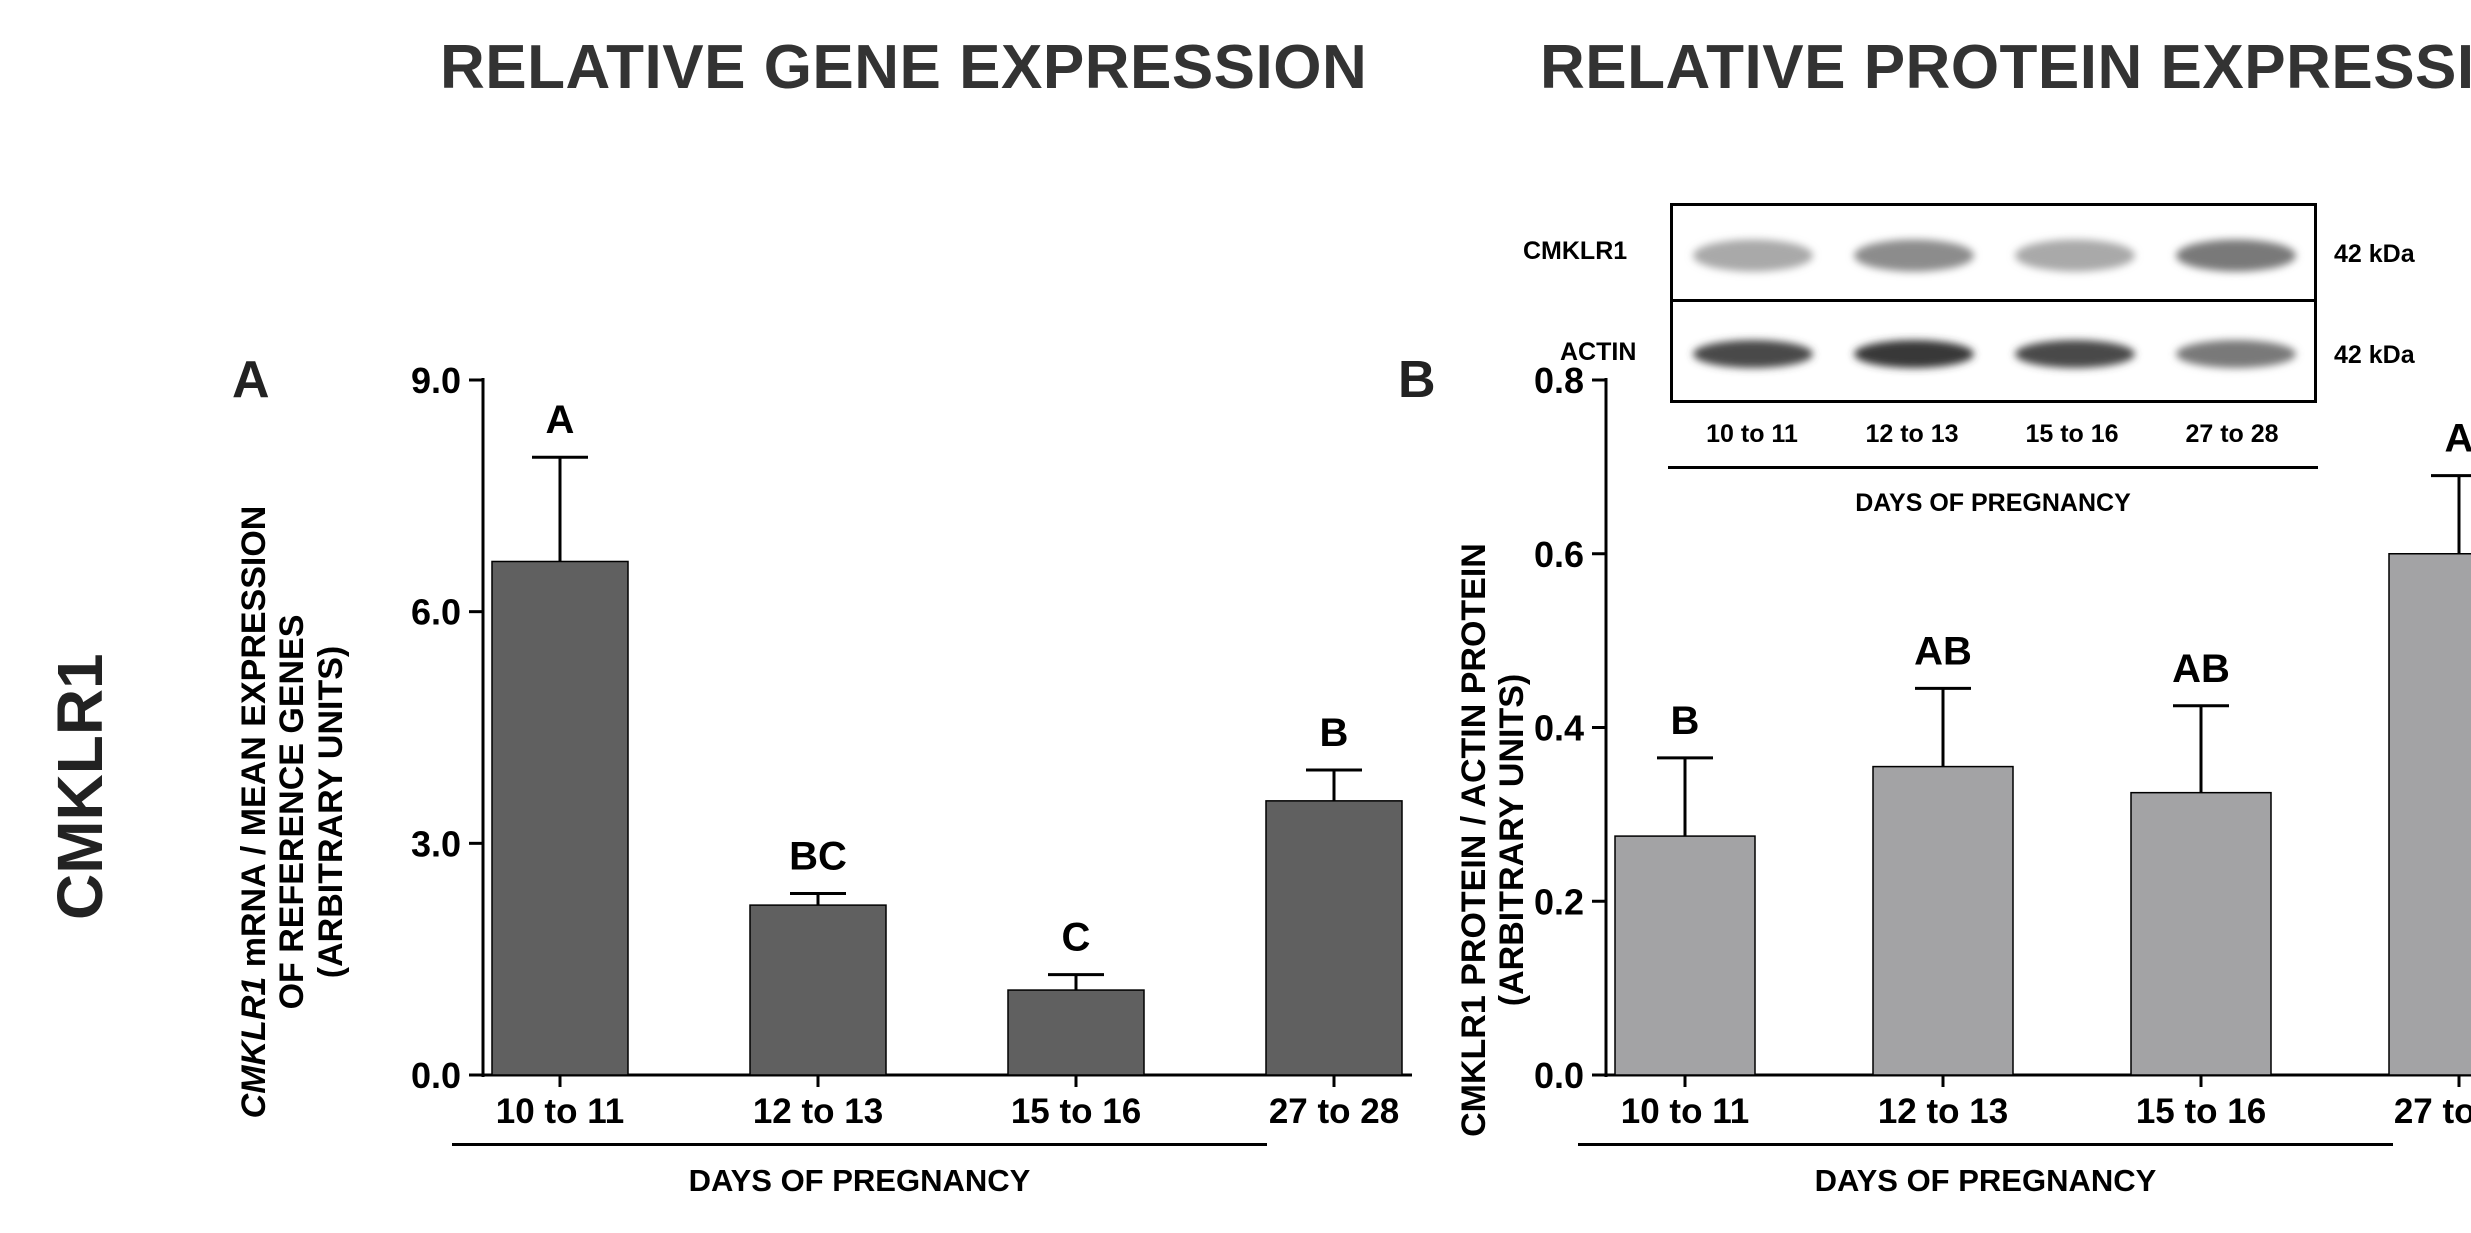  I want to click on chart-b-significance-label: B, so click(1685, 721).